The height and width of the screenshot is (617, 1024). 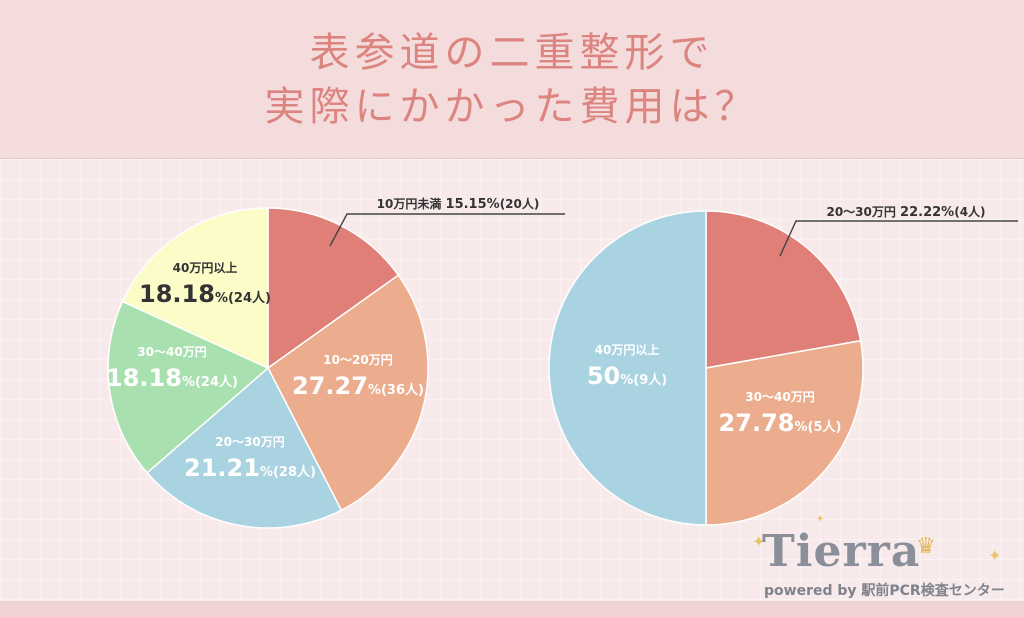 What do you see at coordinates (520, 203) in the screenshot?
I see `data-label-count: (20人)` at bounding box center [520, 203].